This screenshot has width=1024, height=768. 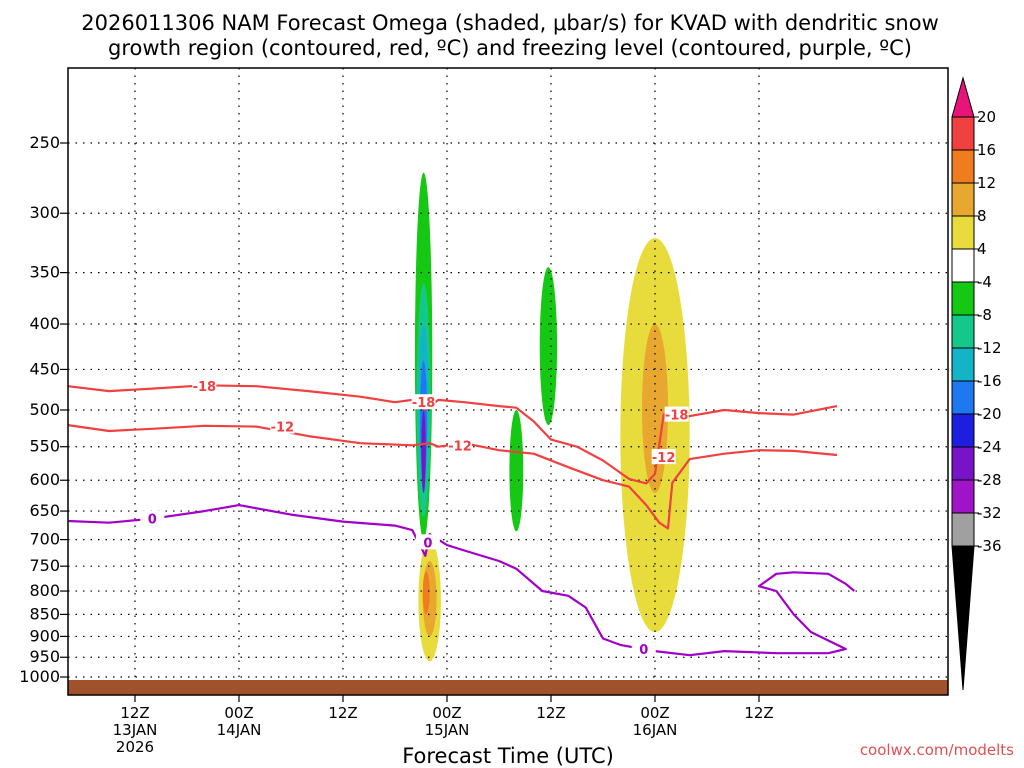 I want to click on colorbar-label: -32, so click(x=989, y=513).